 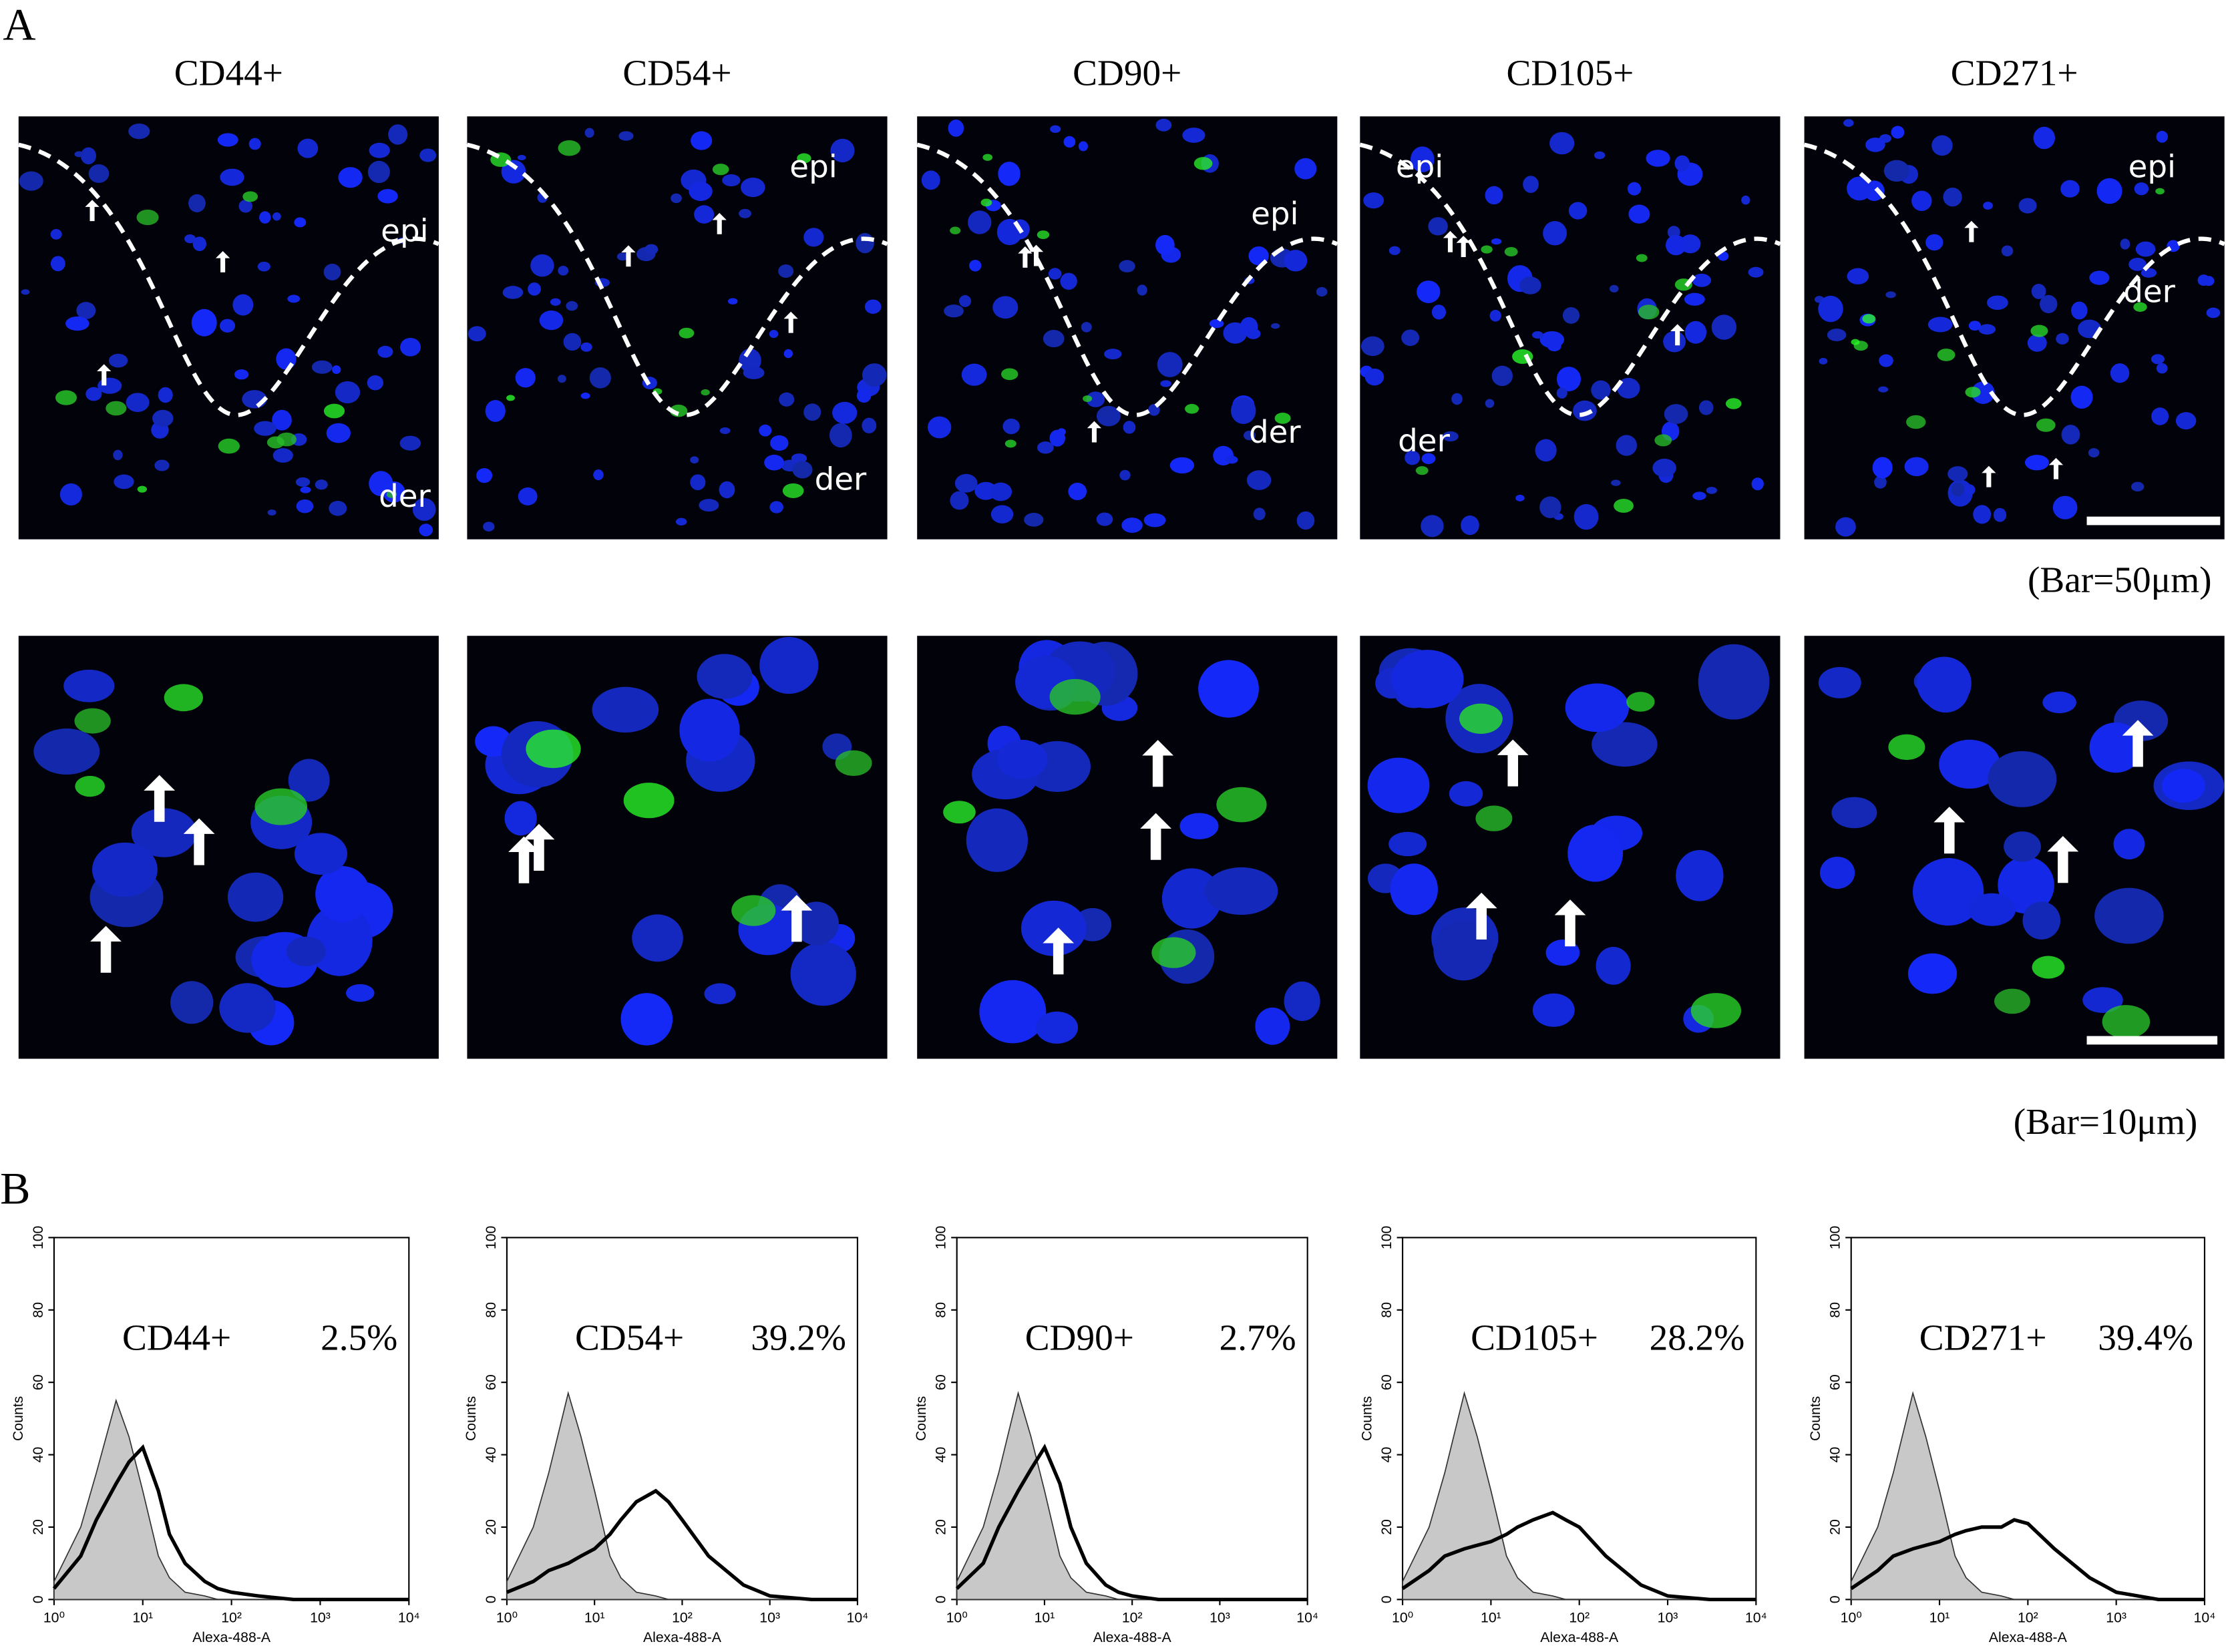 I want to click on x-tick-label: 10², so click(x=682, y=1617).